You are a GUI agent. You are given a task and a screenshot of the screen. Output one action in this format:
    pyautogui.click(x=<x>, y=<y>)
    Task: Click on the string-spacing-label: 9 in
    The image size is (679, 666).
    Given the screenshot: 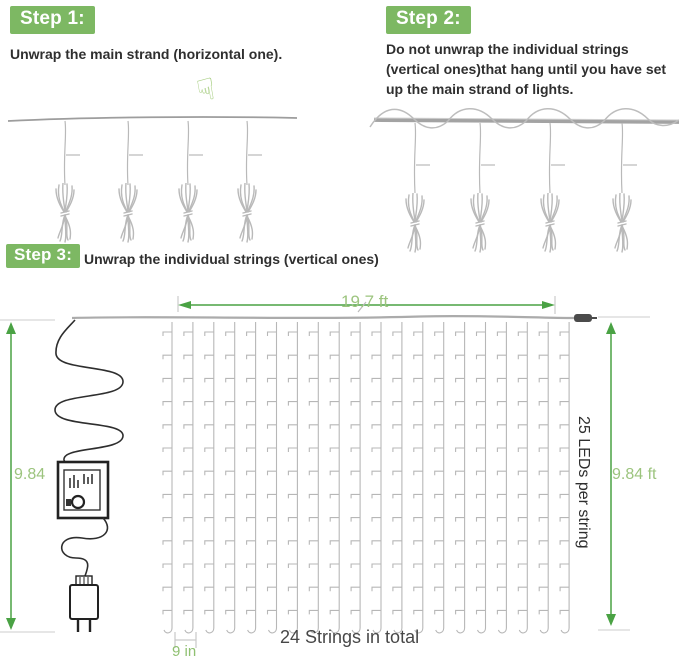 What is the action you would take?
    pyautogui.click(x=184, y=651)
    